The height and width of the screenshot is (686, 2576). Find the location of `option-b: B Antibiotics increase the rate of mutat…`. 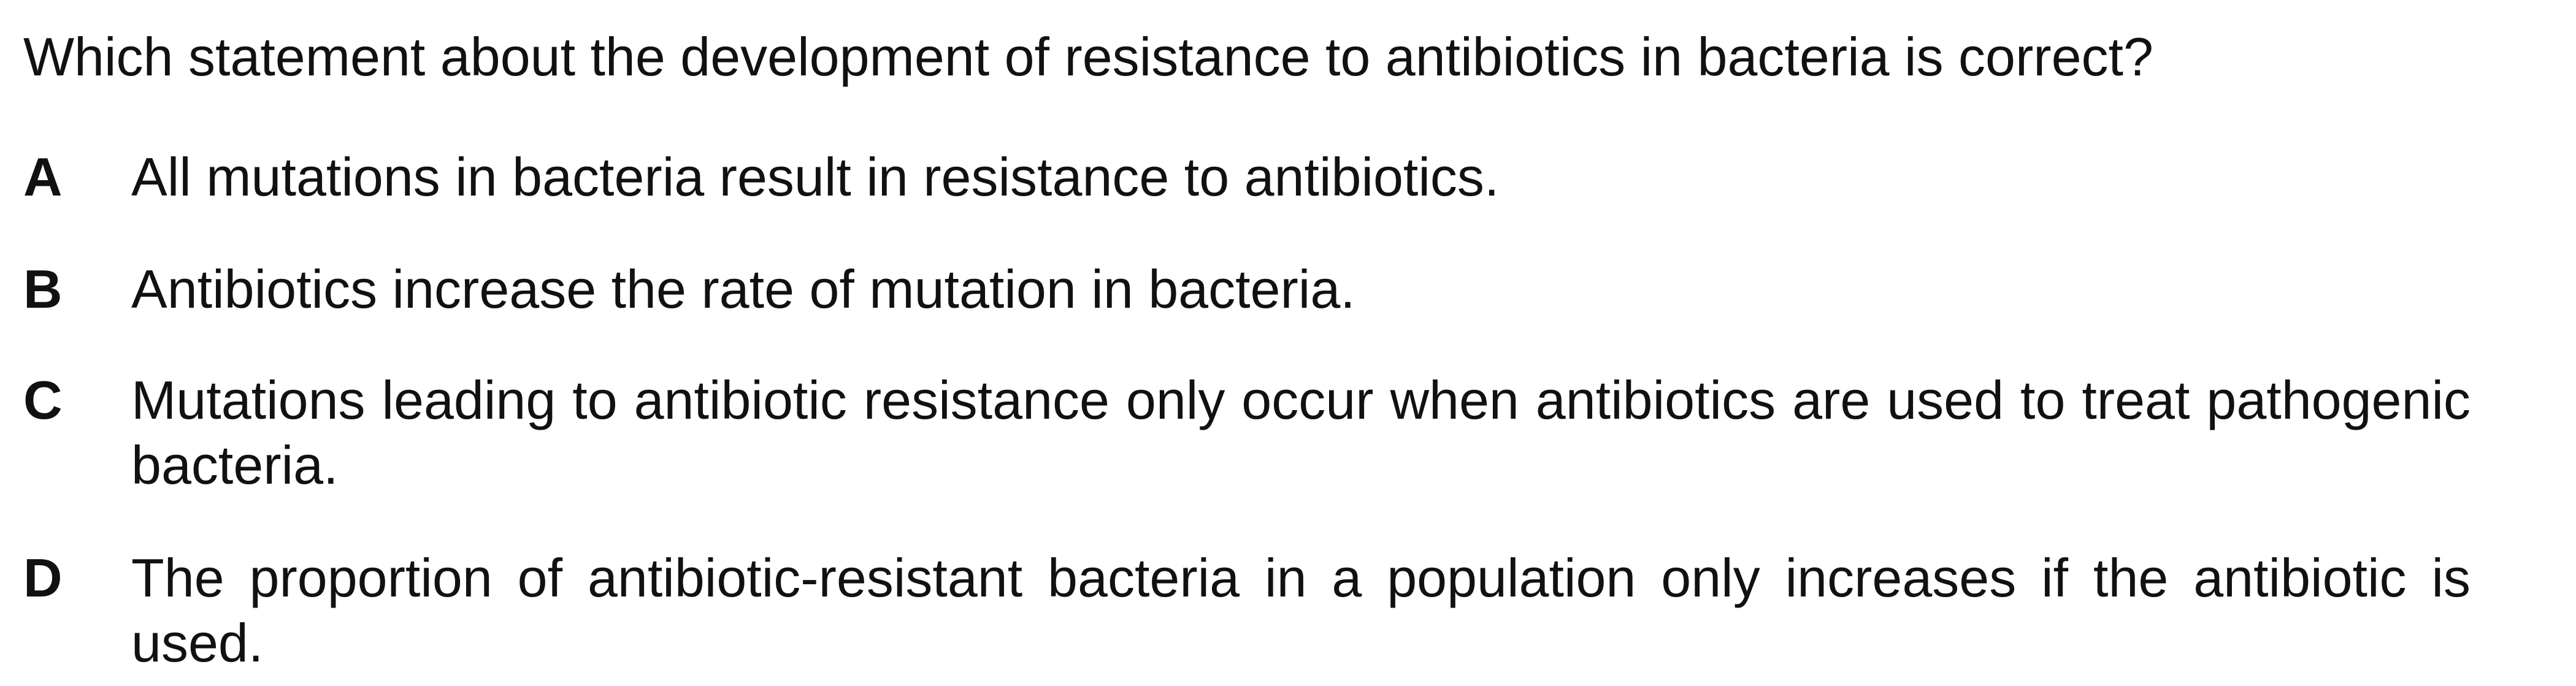

option-b: B Antibiotics increase the rate of mutat… is located at coordinates (1247, 289).